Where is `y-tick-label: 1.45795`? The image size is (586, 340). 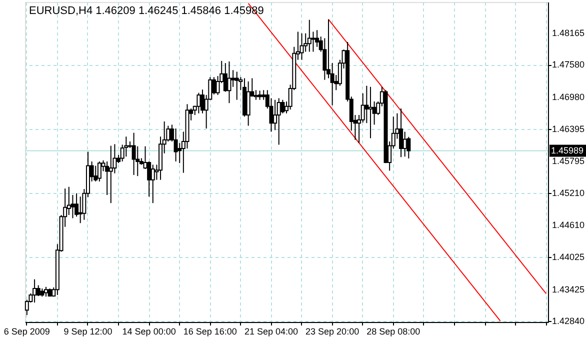
y-tick-label: 1.45795 is located at coordinates (568, 161).